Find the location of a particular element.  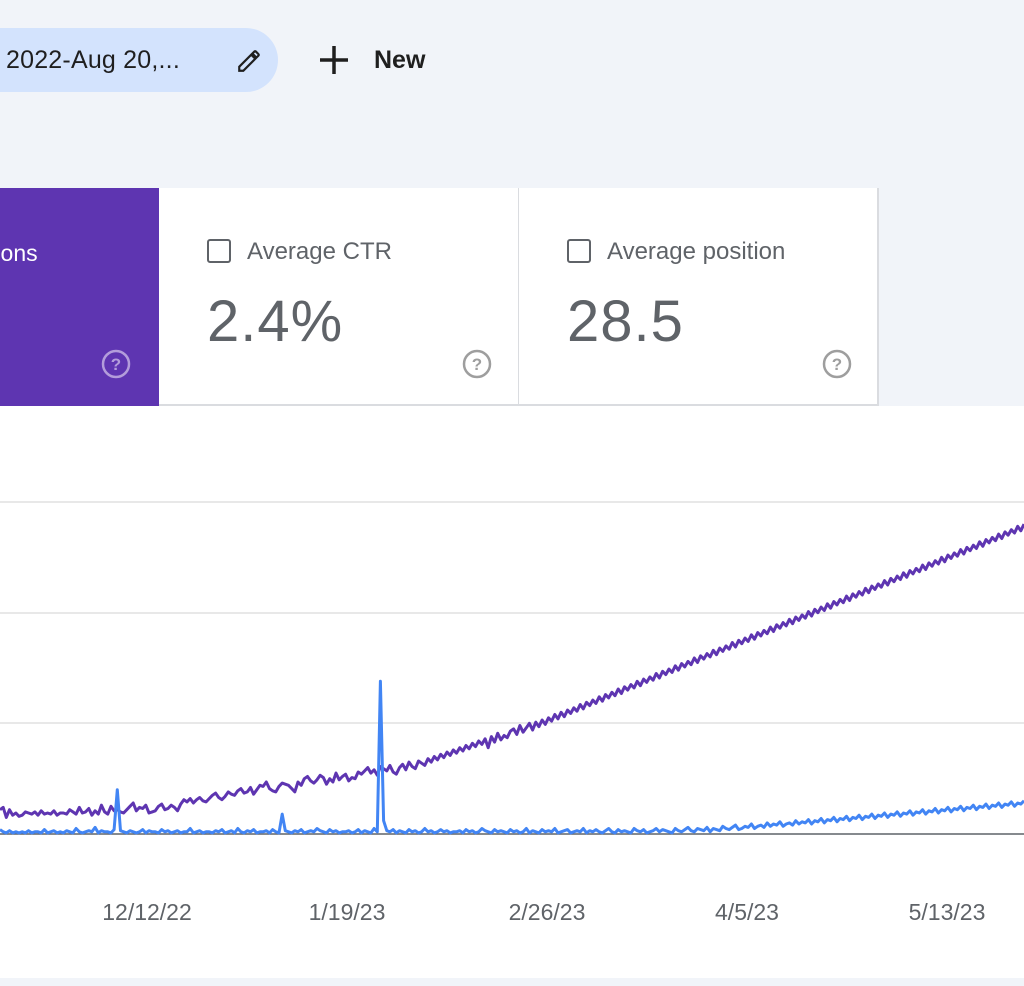

x-tick-label: 2/26/23 is located at coordinates (547, 912).